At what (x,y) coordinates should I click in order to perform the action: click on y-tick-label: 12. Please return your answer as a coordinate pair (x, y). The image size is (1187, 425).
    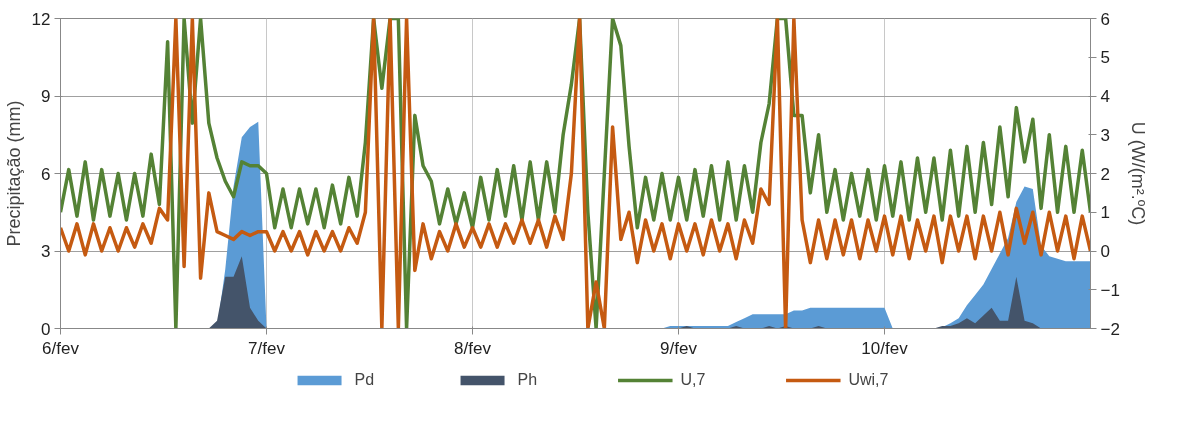
    Looking at the image, I should click on (41, 19).